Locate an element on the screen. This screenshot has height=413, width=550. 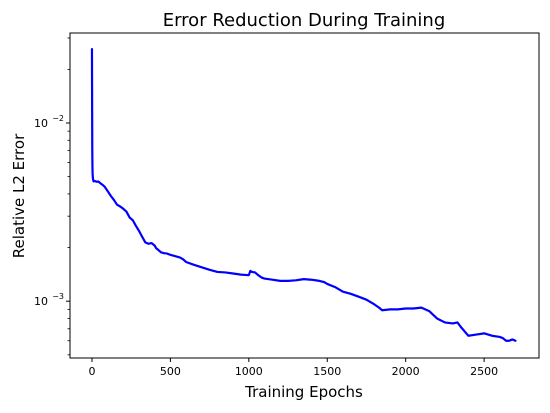
x-tick-label: 0 is located at coordinates (91, 371).